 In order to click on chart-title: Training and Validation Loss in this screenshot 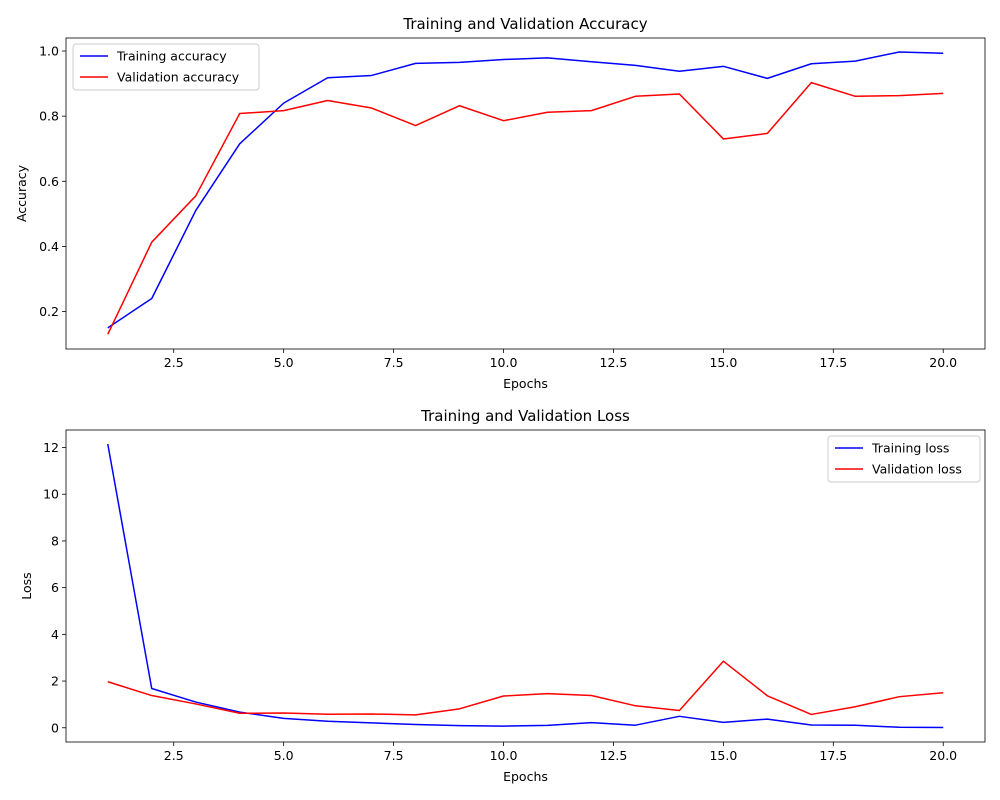, I will do `click(525, 416)`.